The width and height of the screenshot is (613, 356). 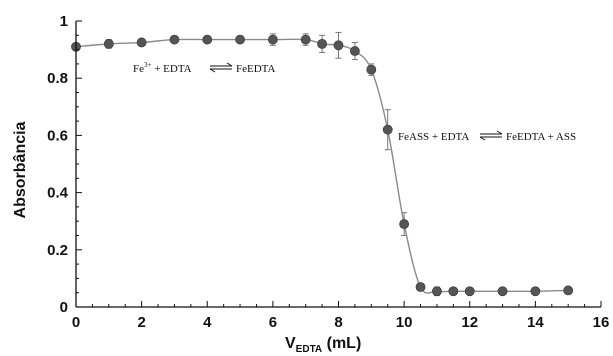 What do you see at coordinates (404, 322) in the screenshot?
I see `x-tick-label: 10` at bounding box center [404, 322].